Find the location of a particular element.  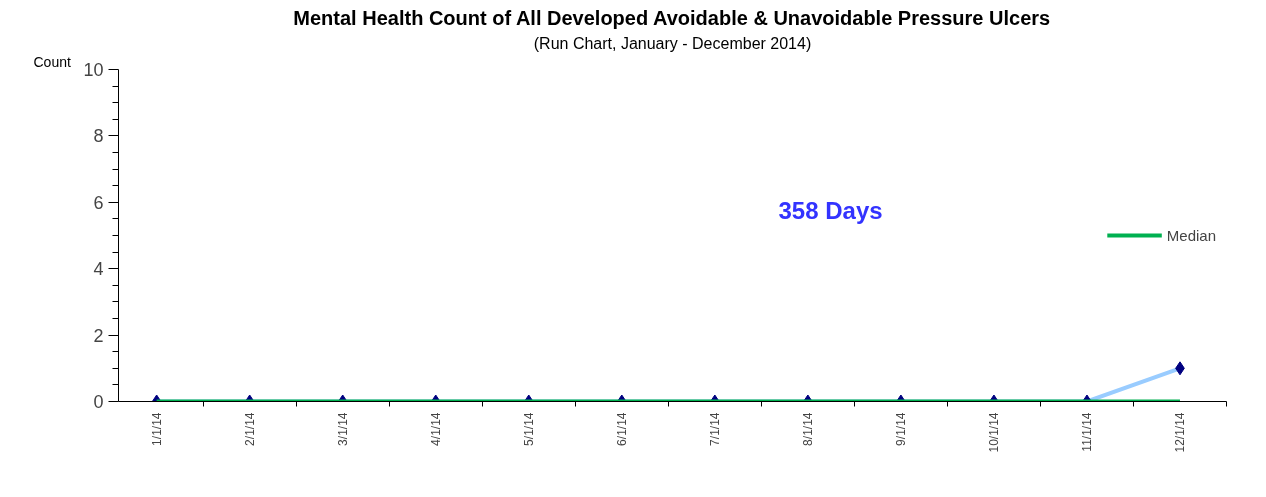

x-tick-label: 2/1/14 is located at coordinates (249, 429).